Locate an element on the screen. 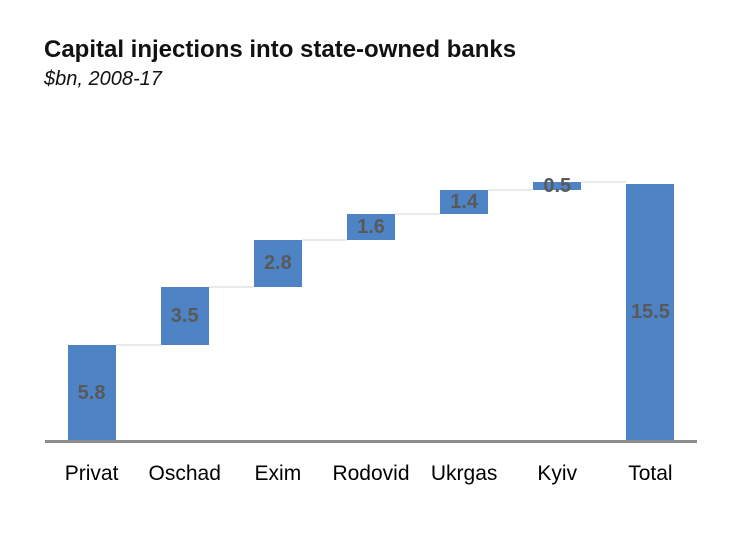 The width and height of the screenshot is (740, 555). x-axis-label-exim: Exim is located at coordinates (278, 473).